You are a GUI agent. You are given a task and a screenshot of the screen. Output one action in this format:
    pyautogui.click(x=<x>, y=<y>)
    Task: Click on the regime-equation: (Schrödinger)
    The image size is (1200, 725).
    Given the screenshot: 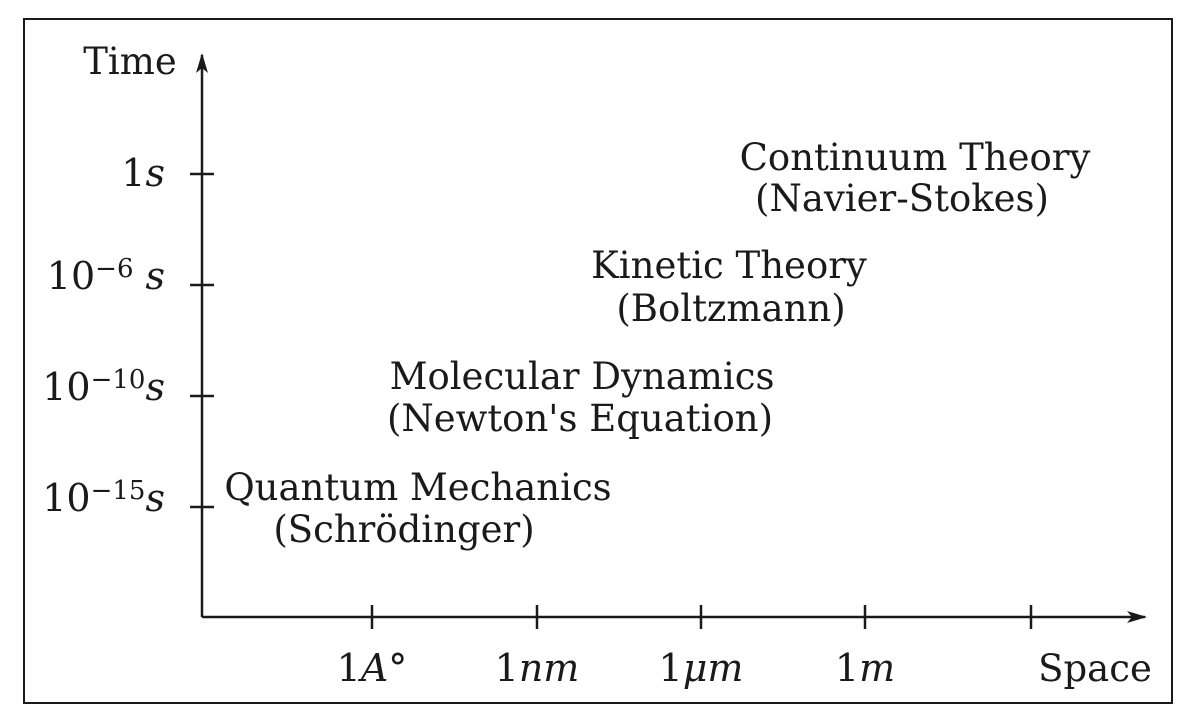 What is the action you would take?
    pyautogui.click(x=403, y=529)
    